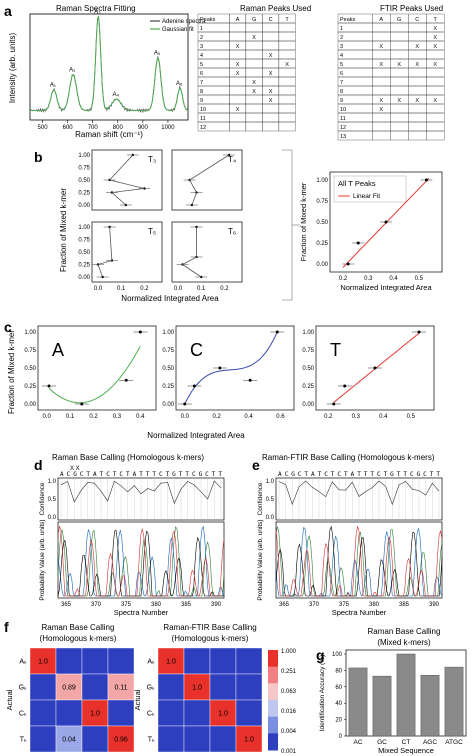 This screenshot has height=756, width=474. What do you see at coordinates (216, 605) in the screenshot?
I see `x-tick-label: 390` at bounding box center [216, 605].